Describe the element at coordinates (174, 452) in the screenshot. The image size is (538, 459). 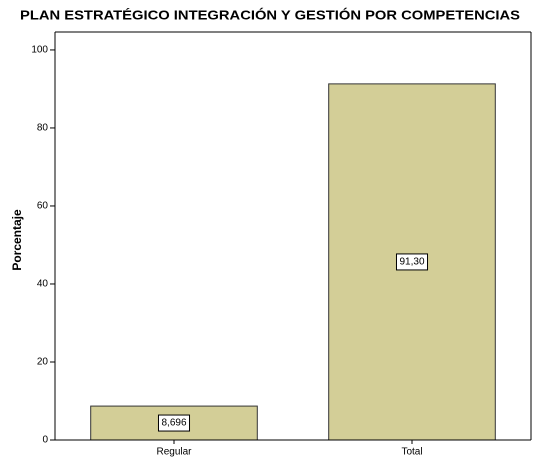
I see `x-tick-label: Regular` at that location.